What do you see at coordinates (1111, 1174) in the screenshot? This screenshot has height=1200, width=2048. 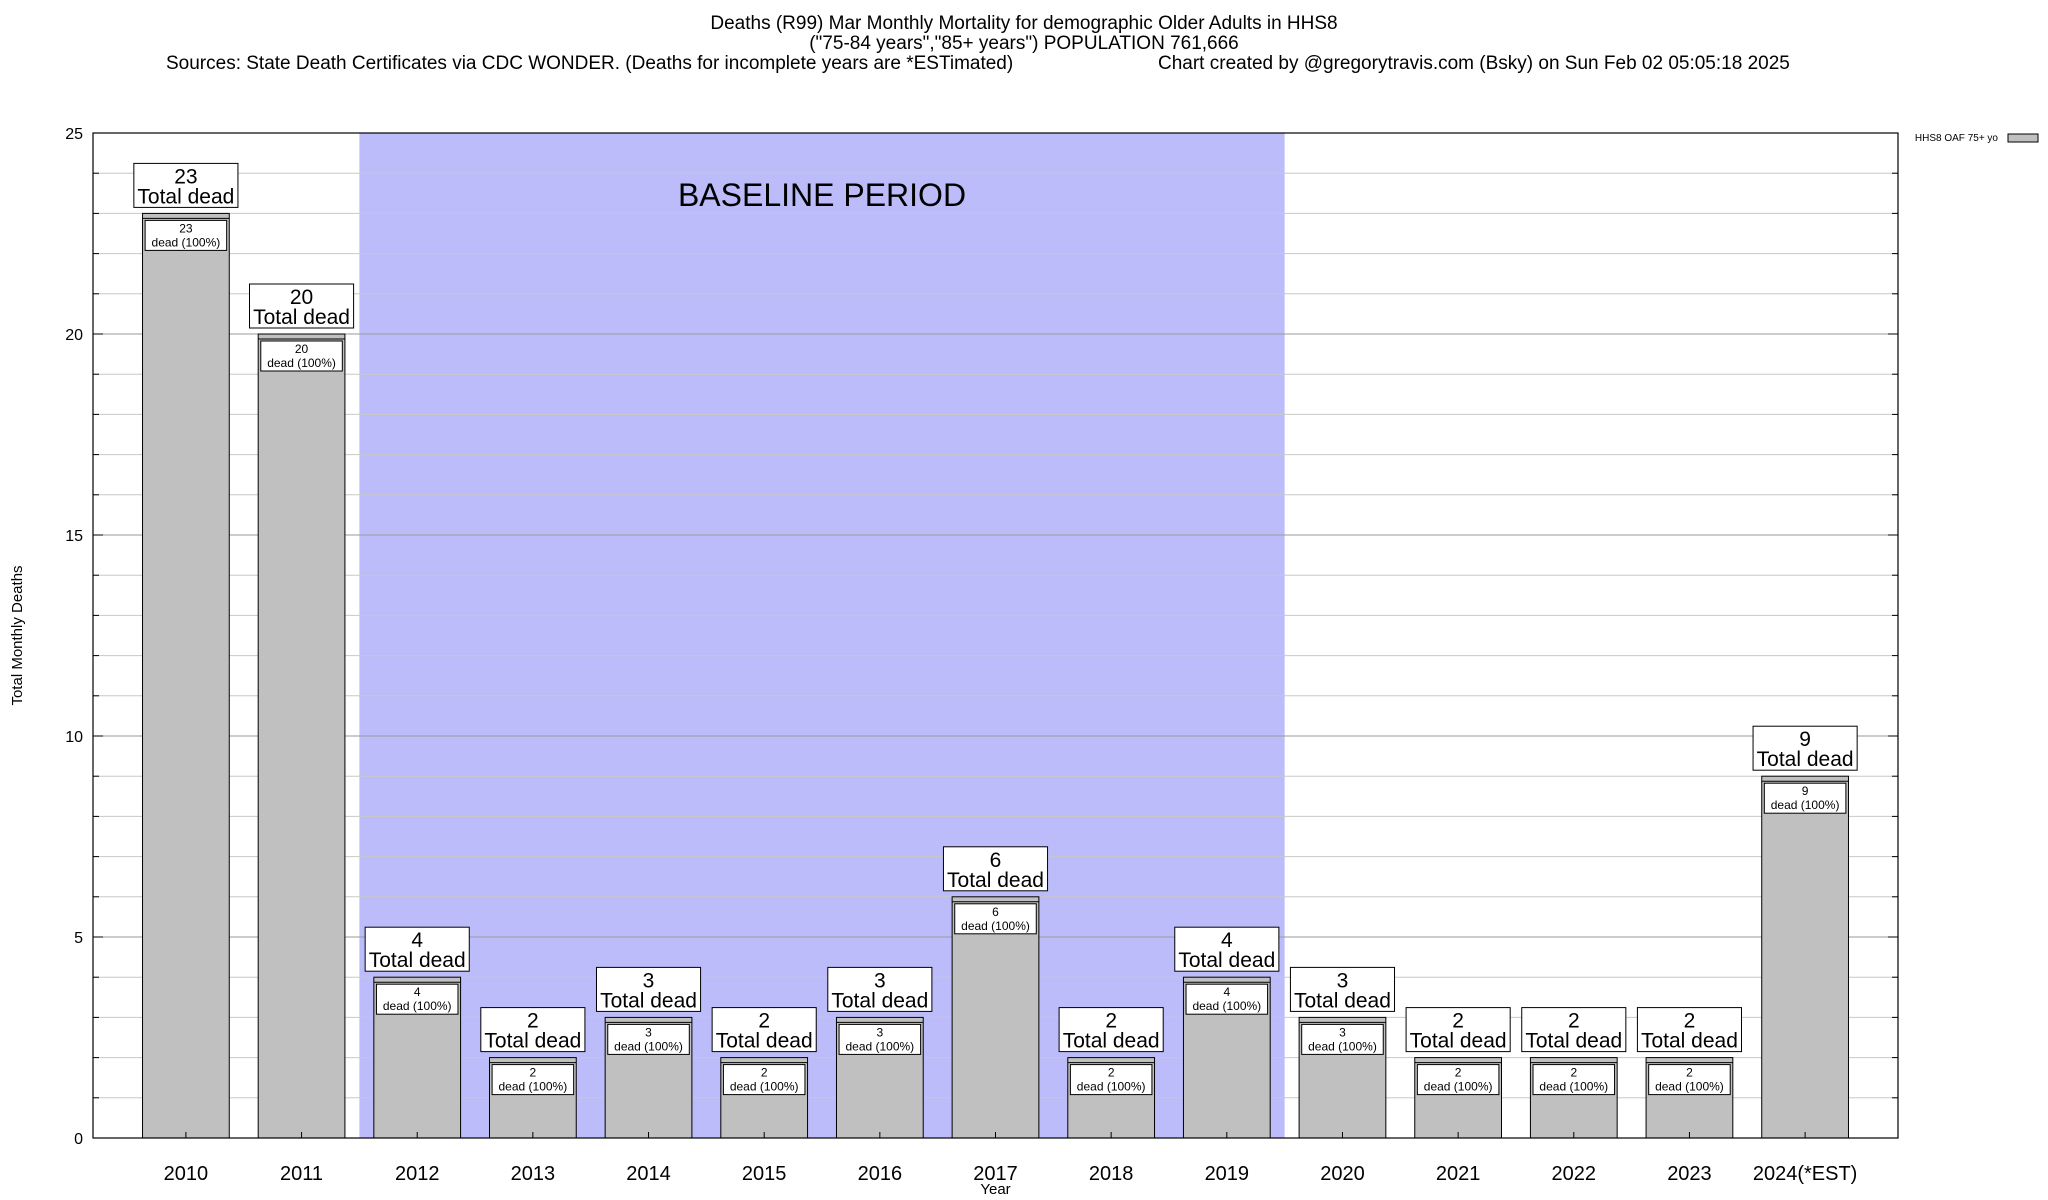 I see `x-tick-label: 2018` at bounding box center [1111, 1174].